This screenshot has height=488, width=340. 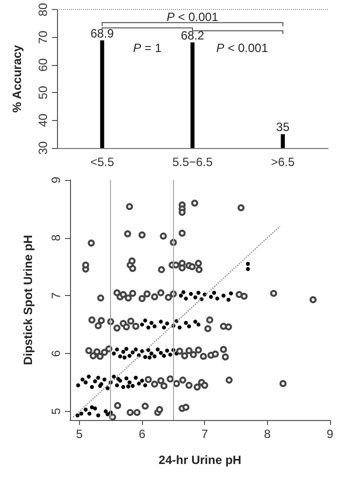 I want to click on data-label: 35, so click(x=283, y=127).